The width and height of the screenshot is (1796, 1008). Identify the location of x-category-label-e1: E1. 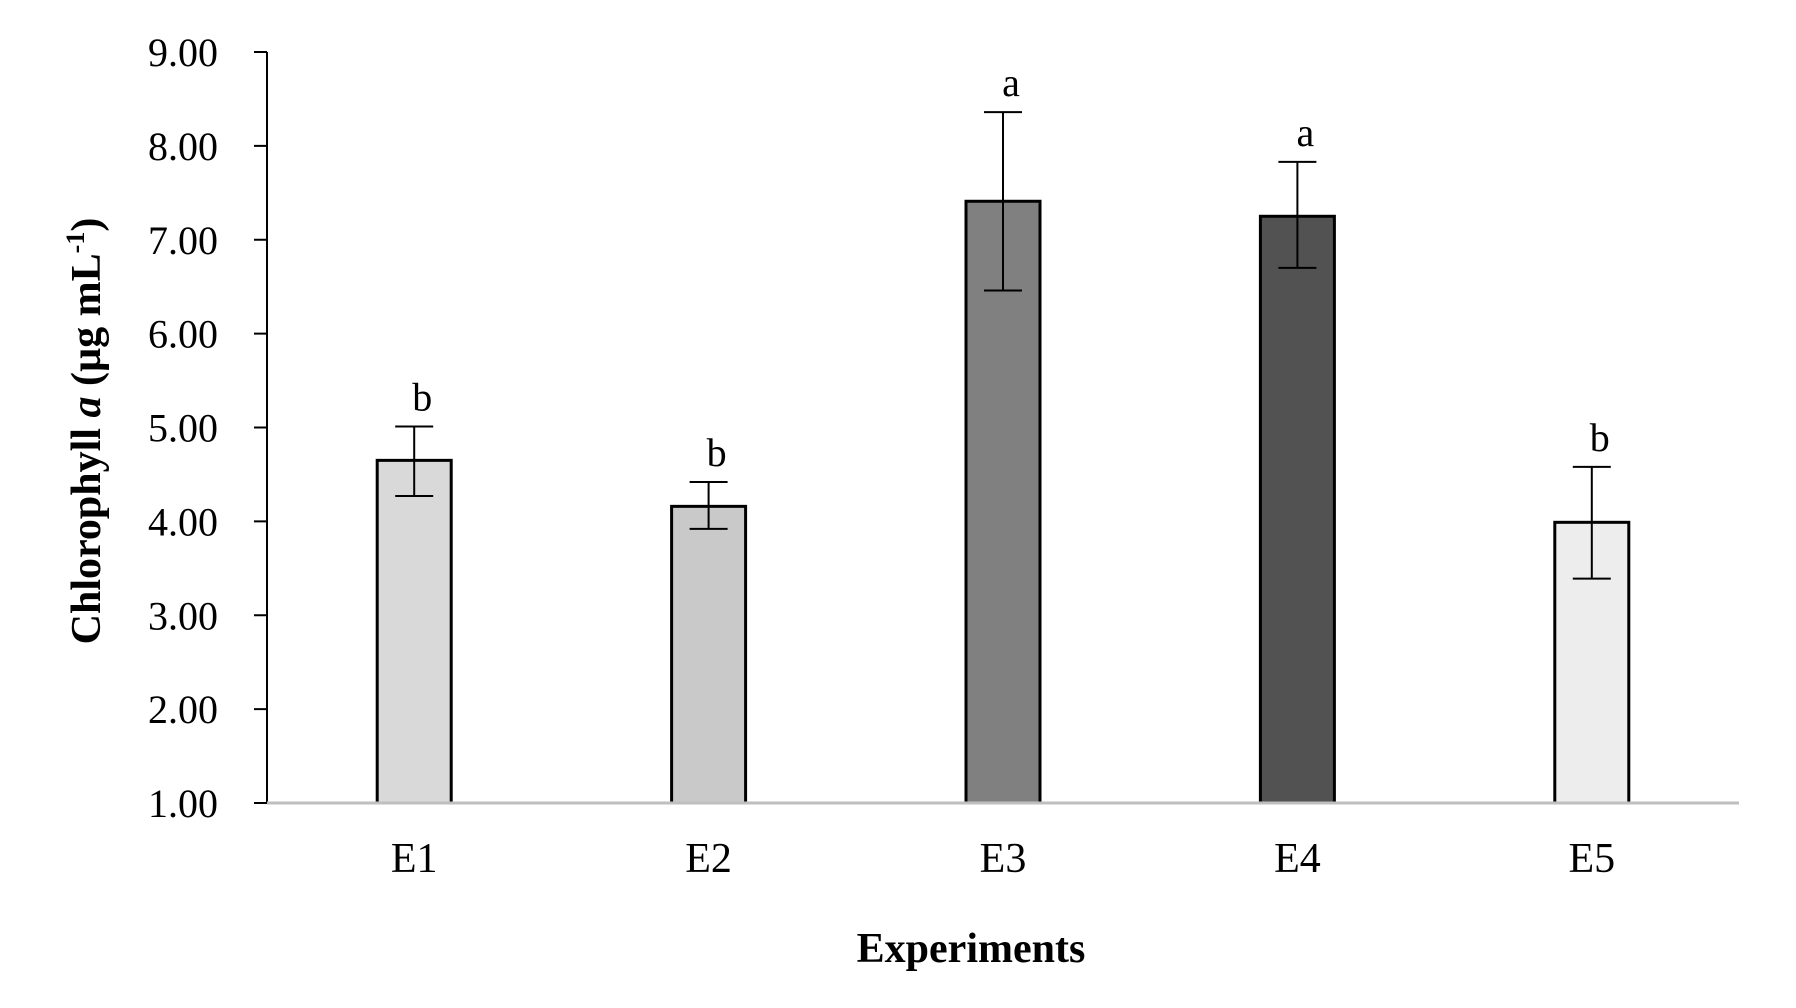
(414, 859).